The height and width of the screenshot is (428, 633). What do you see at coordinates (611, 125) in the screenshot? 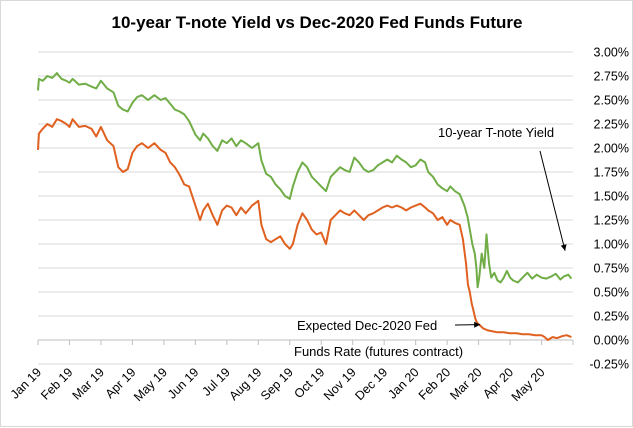
I see `y-tick-label: 2.25%` at bounding box center [611, 125].